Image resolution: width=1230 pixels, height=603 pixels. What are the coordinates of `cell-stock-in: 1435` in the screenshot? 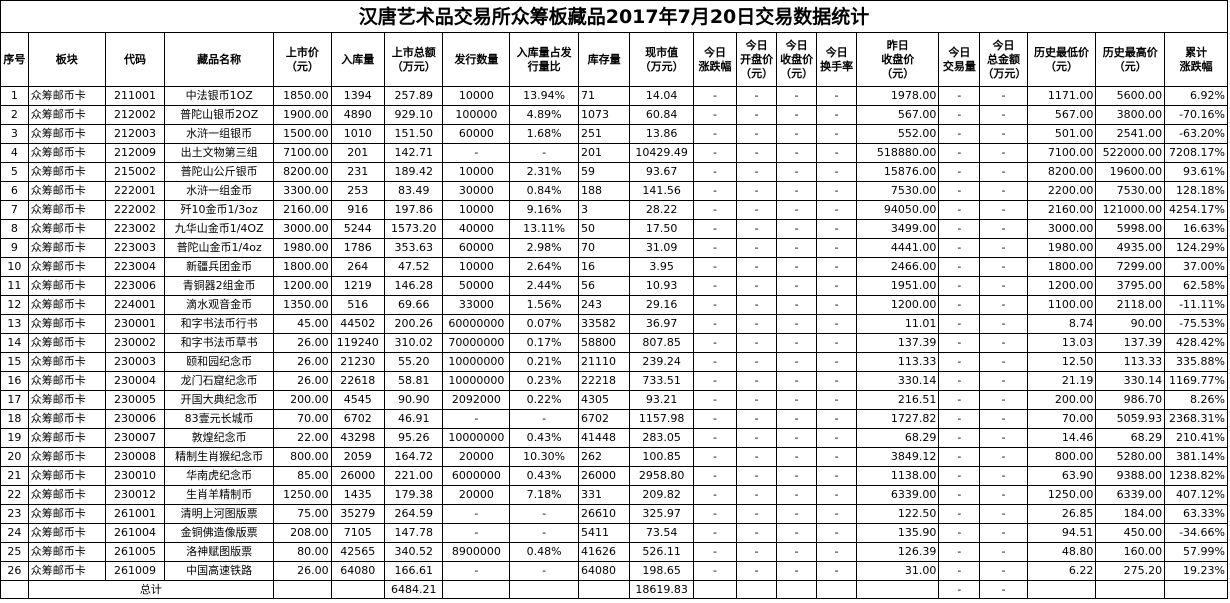 It's located at (357, 495).